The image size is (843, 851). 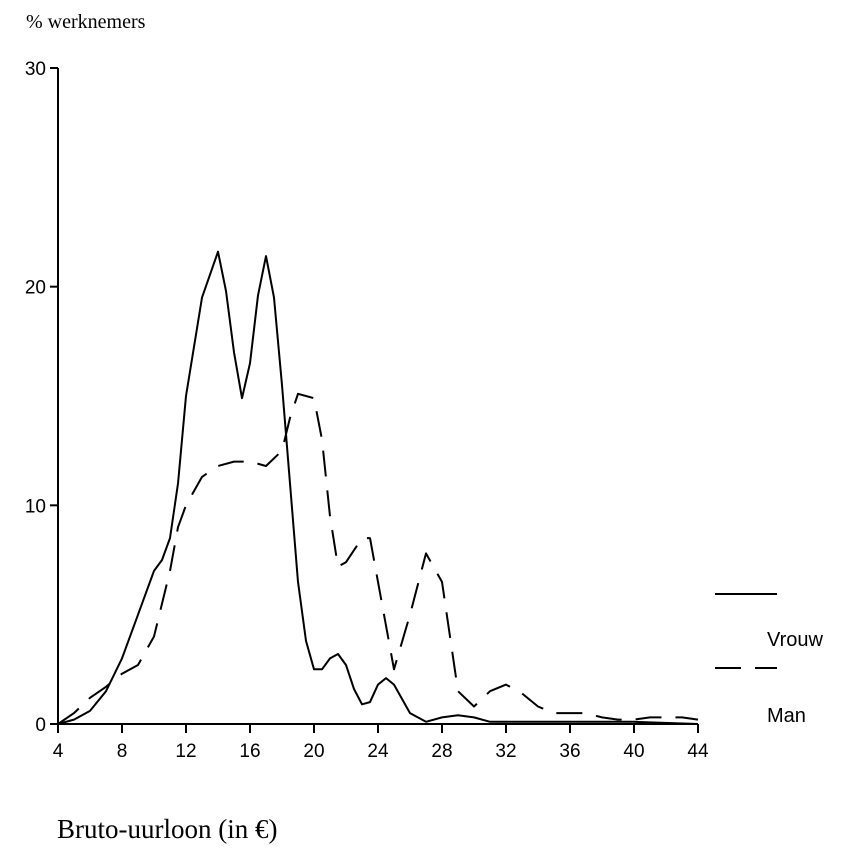 What do you see at coordinates (769, 660) in the screenshot?
I see `legend: Vrouw Man` at bounding box center [769, 660].